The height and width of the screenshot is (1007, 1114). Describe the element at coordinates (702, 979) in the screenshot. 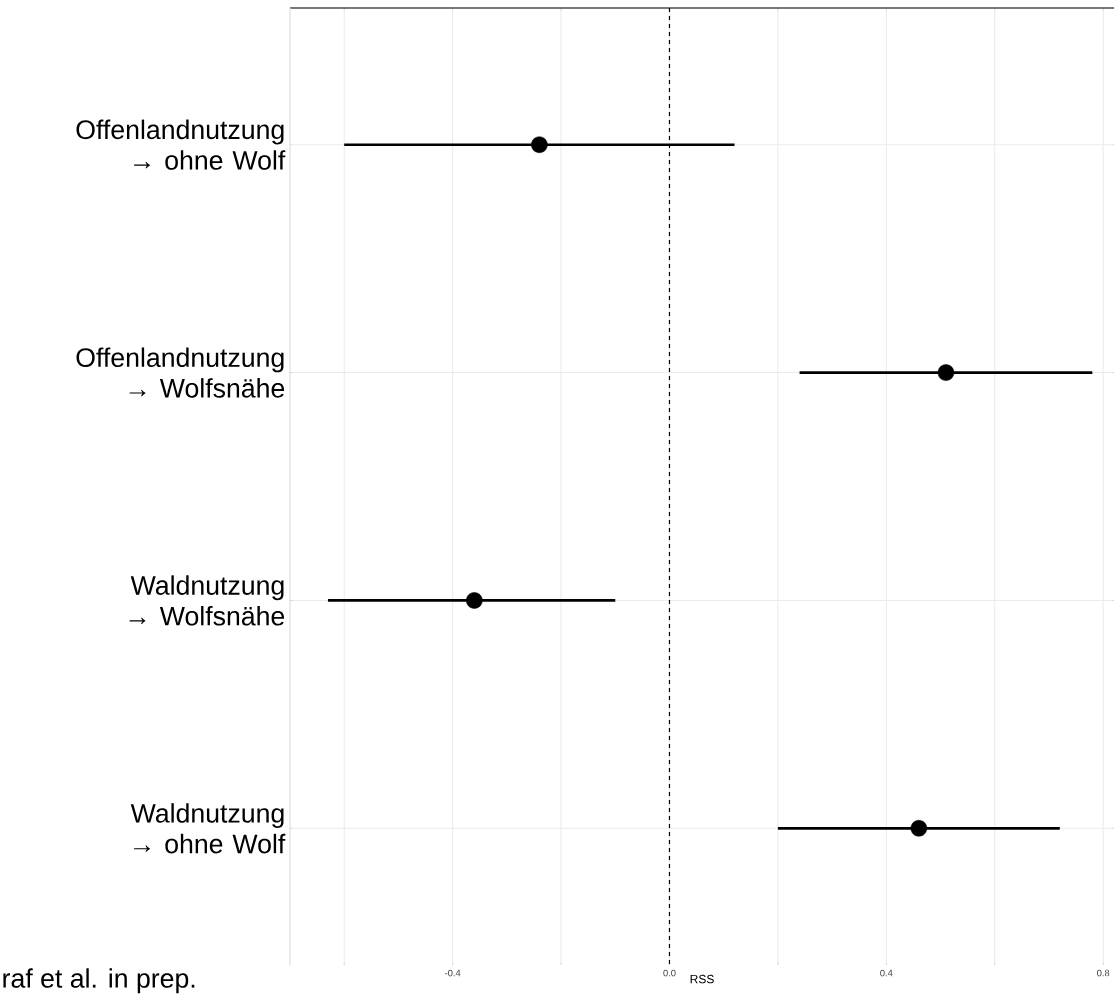

I see `x-axis-title: RSS` at that location.